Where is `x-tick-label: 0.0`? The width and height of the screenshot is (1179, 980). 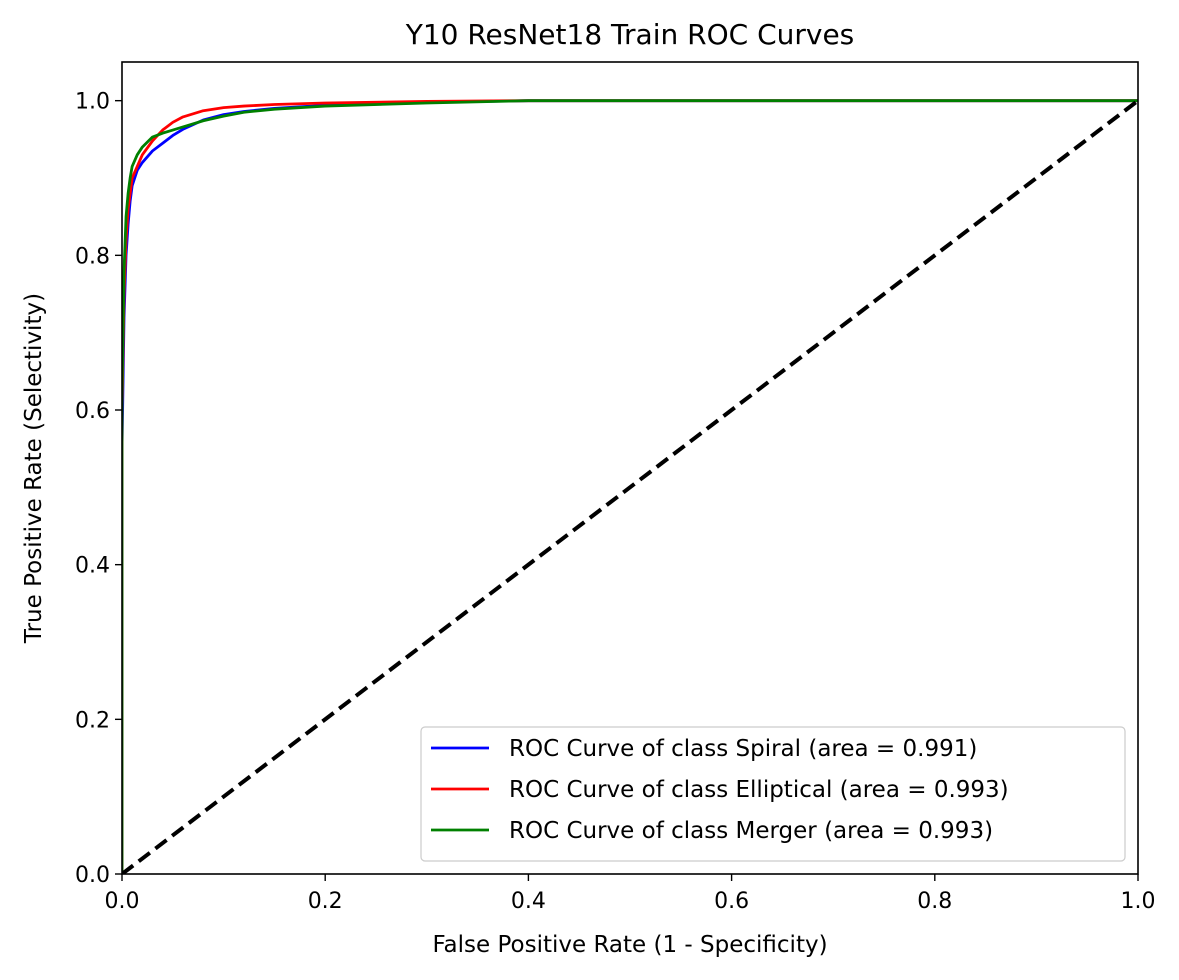 x-tick-label: 0.0 is located at coordinates (122, 901).